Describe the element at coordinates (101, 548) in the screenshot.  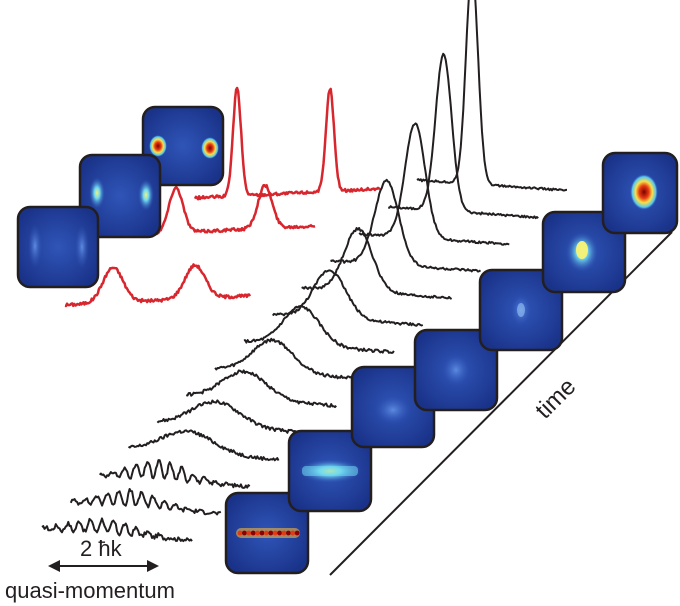
I see `scale-bar-label: 2 ħk` at that location.